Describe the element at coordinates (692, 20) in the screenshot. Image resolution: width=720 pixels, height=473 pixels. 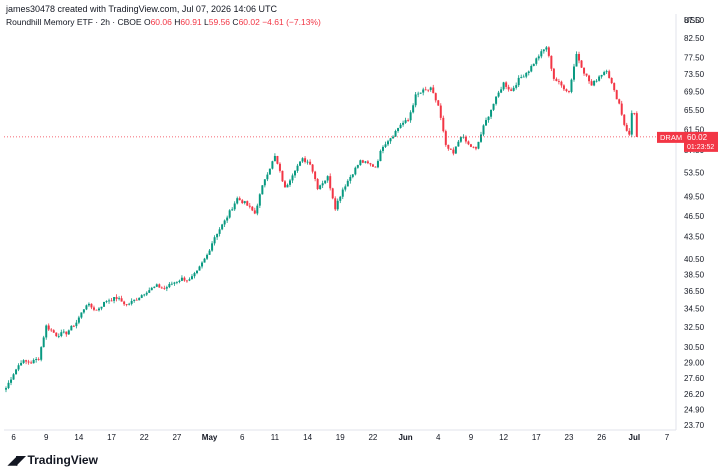
I see `price-axis-currency: USD` at that location.